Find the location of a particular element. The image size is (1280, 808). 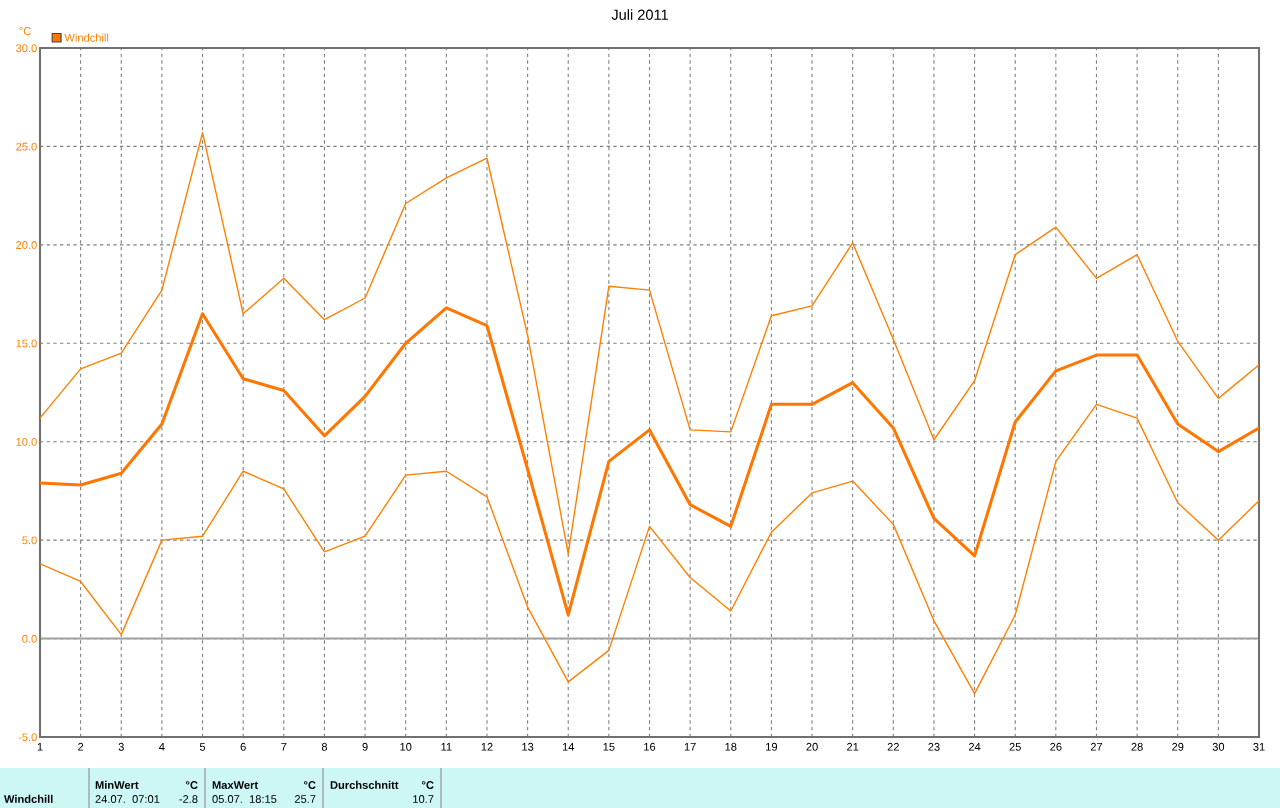

x-tick-label: 12 is located at coordinates (487, 746).